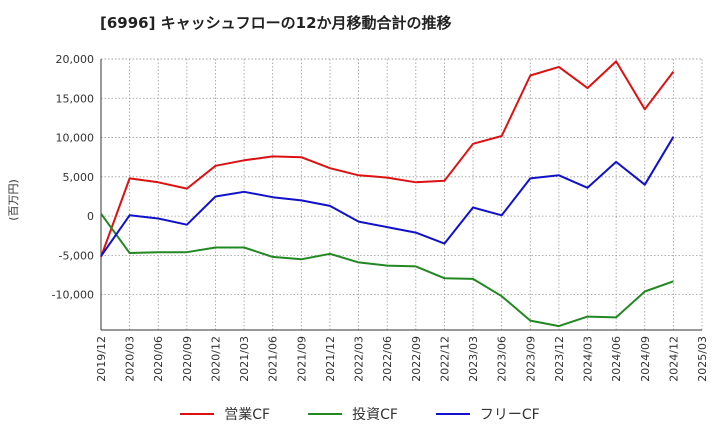  I want to click on x-tick-label: 2024/03, so click(588, 359).